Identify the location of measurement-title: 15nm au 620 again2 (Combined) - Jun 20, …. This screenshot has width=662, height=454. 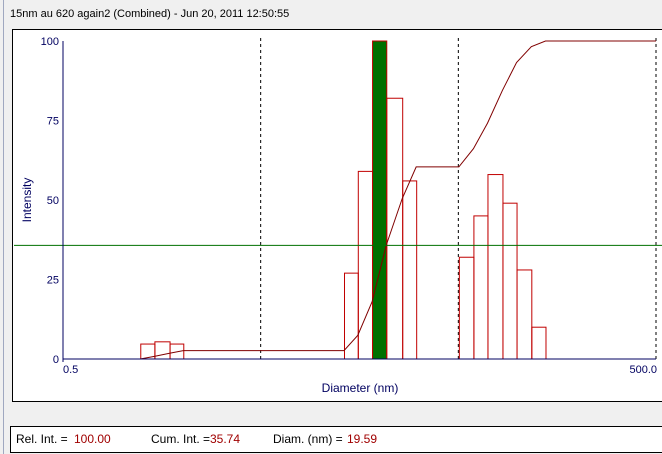
(150, 14).